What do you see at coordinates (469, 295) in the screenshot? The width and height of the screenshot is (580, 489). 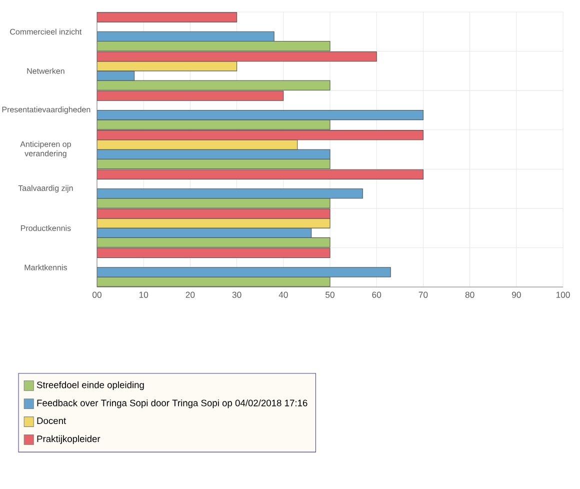 I see `x-tick-label: 80` at bounding box center [469, 295].